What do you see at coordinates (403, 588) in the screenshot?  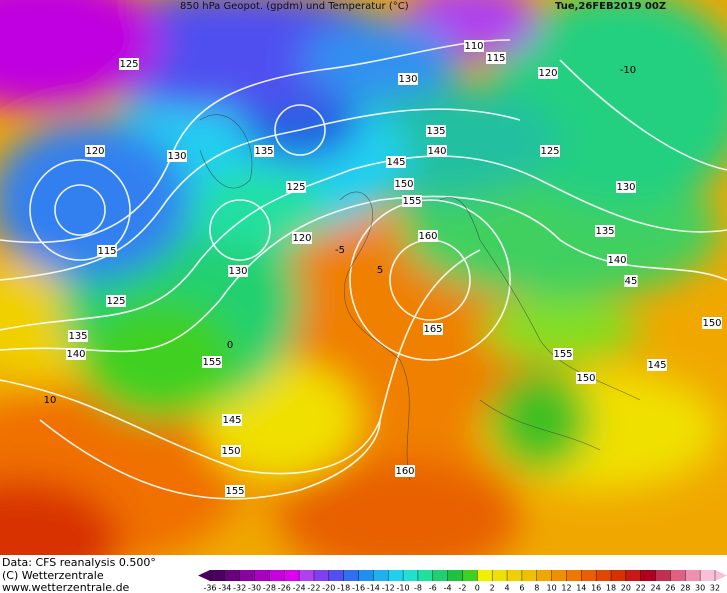 I see `colorbar-label: -10` at bounding box center [403, 588].